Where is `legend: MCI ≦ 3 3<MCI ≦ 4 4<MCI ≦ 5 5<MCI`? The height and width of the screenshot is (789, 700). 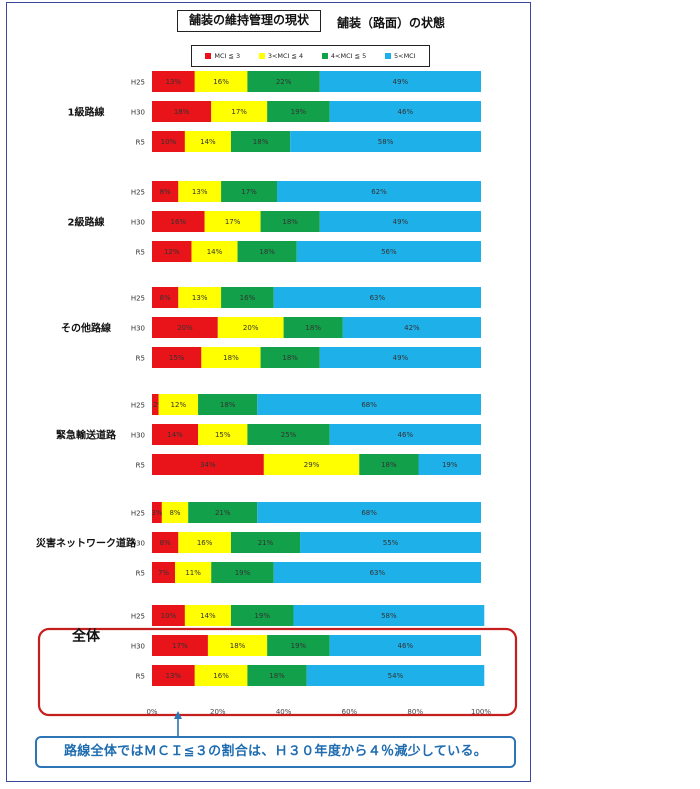 legend: MCI ≦ 3 3<MCI ≦ 4 4<MCI ≦ 5 5<MCI is located at coordinates (310, 56).